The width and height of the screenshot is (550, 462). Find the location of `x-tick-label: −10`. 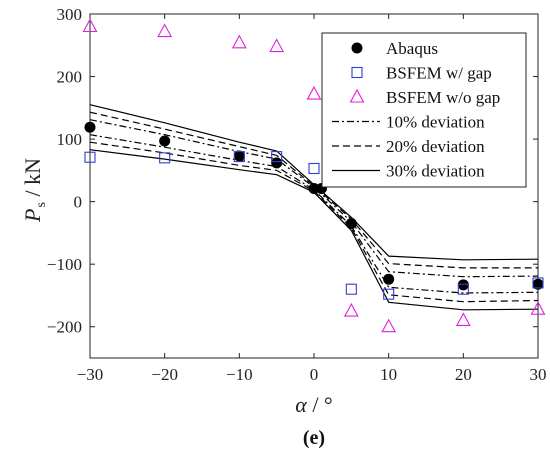

x-tick-label: −10 is located at coordinates (239, 374).